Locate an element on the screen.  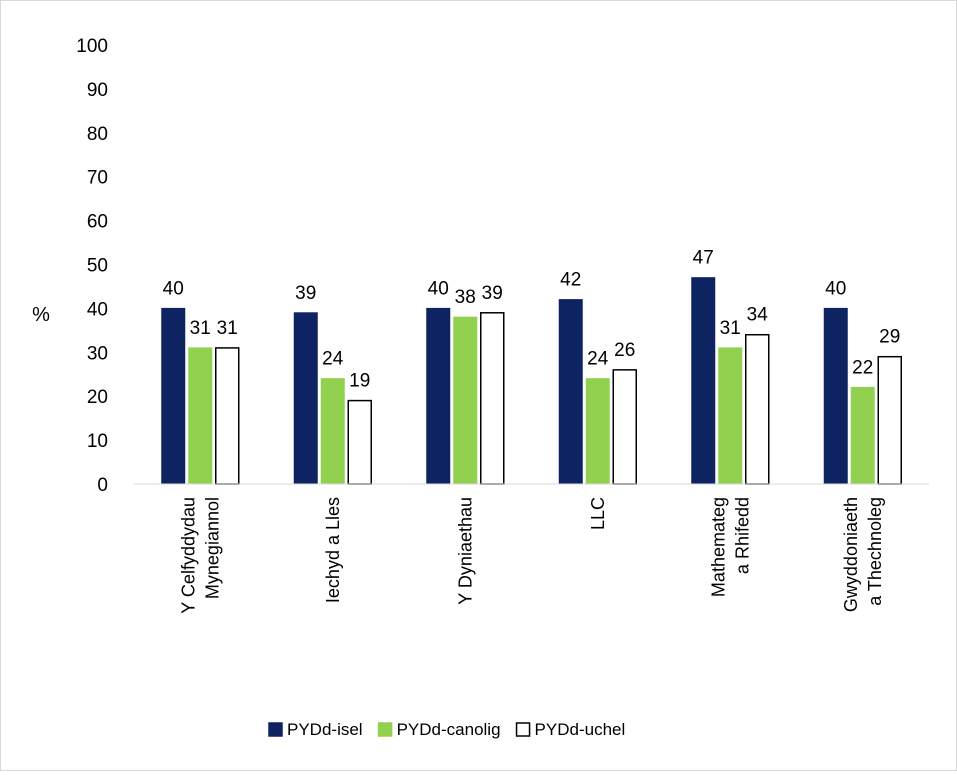
y-tick-label: 50 is located at coordinates (97, 266).